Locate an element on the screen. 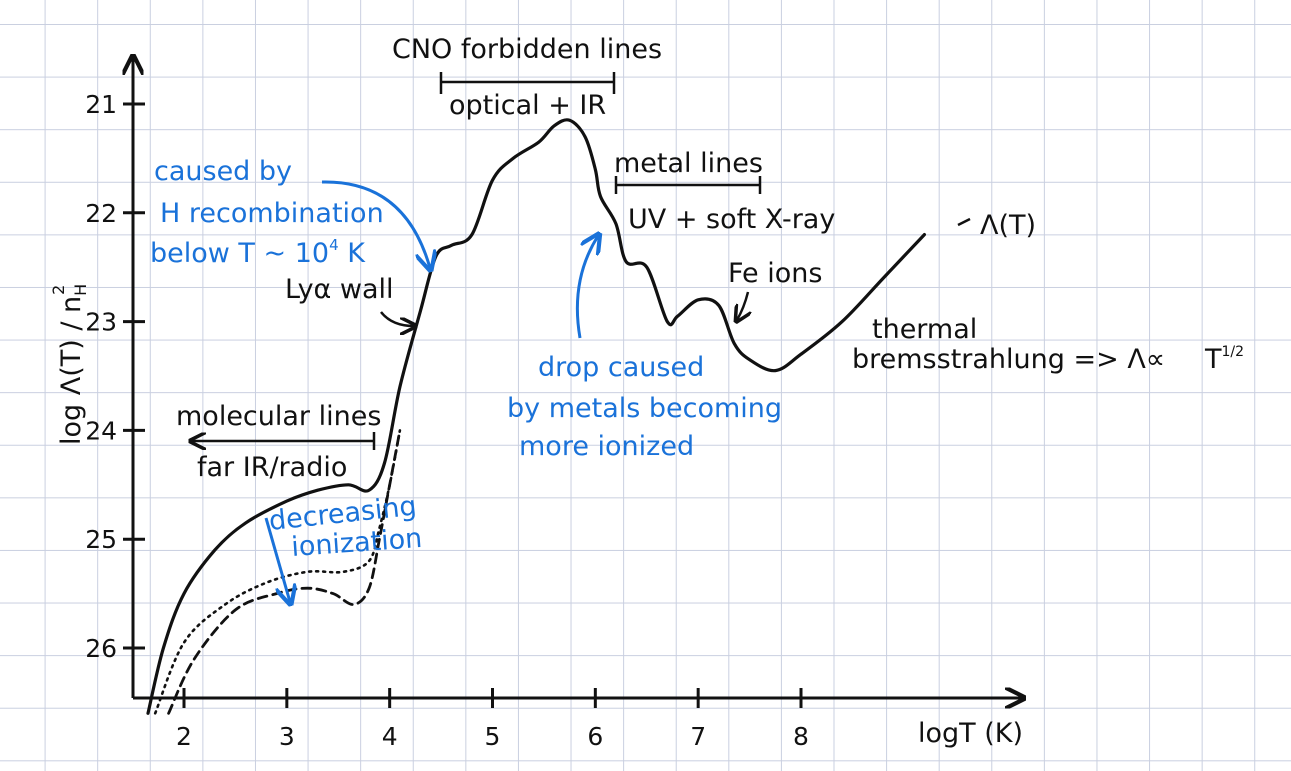 Image resolution: width=1291 pixels, height=771 pixels. y-axis-title: log Λ(T) / nH2 is located at coordinates (69, 364).